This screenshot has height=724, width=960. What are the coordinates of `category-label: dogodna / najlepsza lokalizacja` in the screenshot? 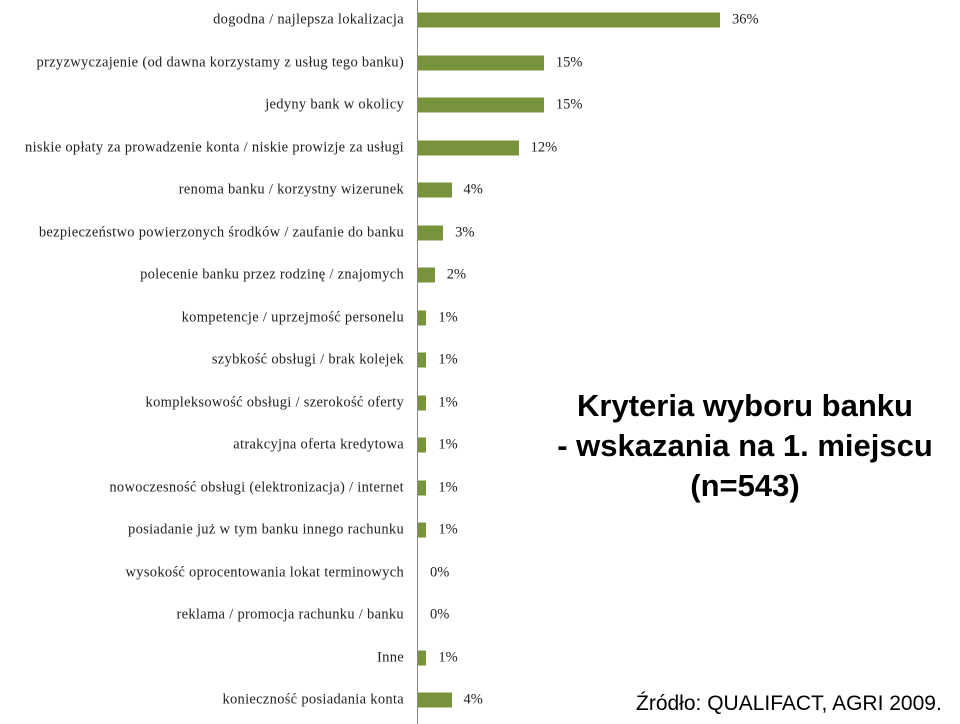 It's located at (308, 19).